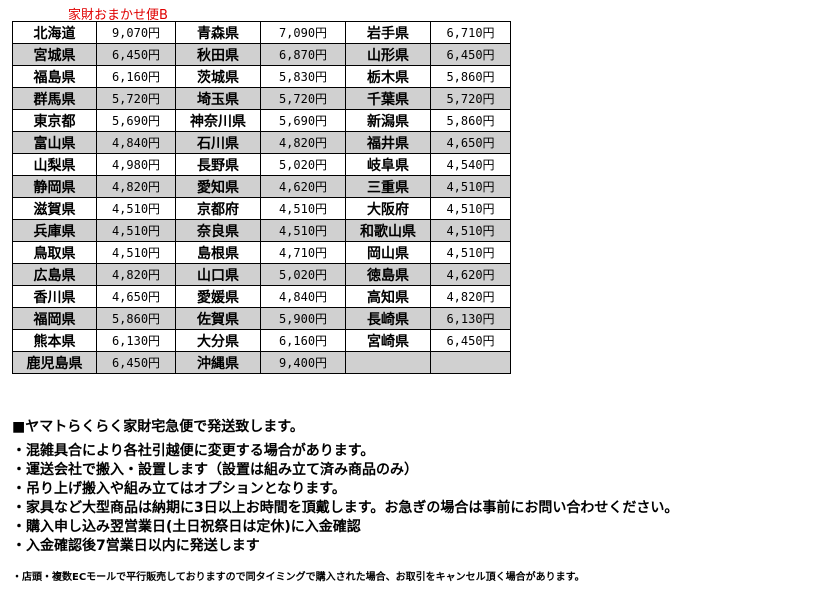  What do you see at coordinates (388, 32) in the screenshot?
I see `prefecture-cell: 岩手県` at bounding box center [388, 32].